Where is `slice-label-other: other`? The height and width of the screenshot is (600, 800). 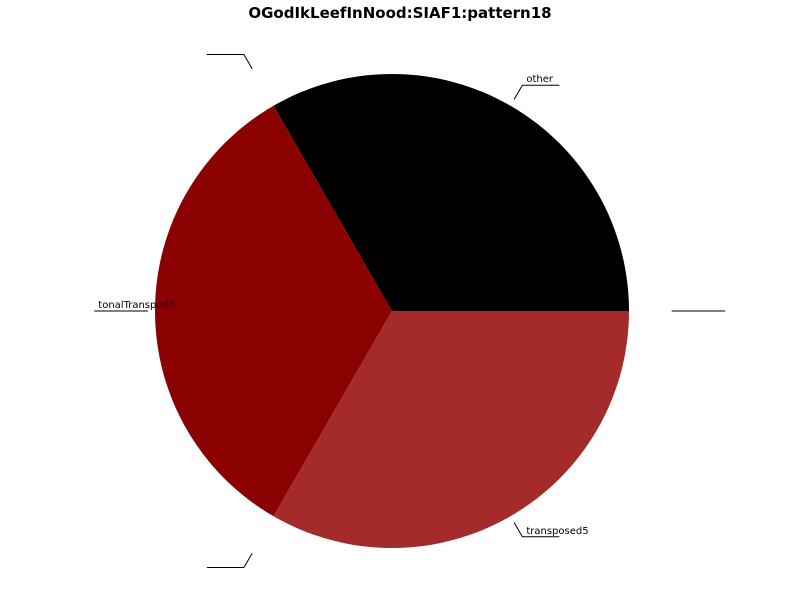
slice-label-other: other is located at coordinates (540, 79).